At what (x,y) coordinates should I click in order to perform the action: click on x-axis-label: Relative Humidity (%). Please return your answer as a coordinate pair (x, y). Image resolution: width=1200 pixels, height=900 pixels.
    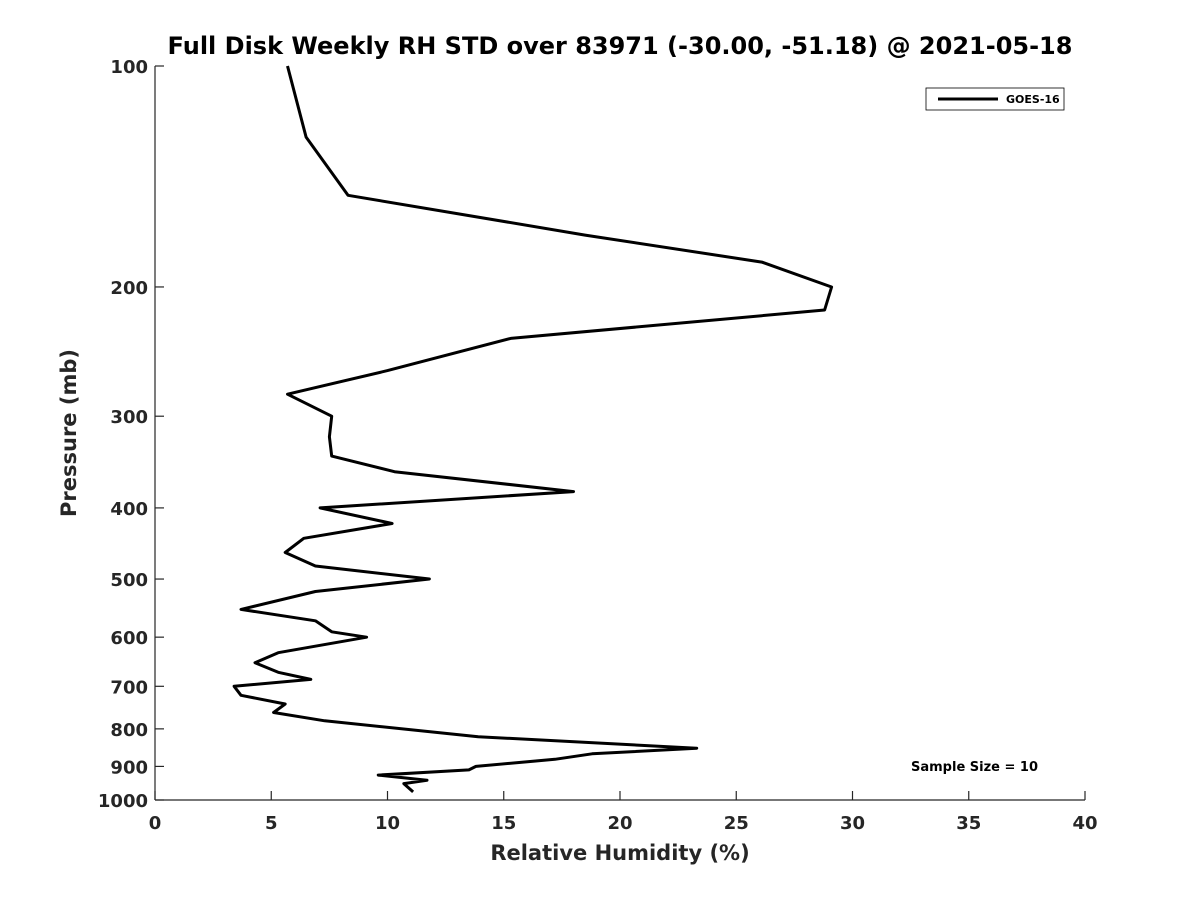
    Looking at the image, I should click on (619, 853).